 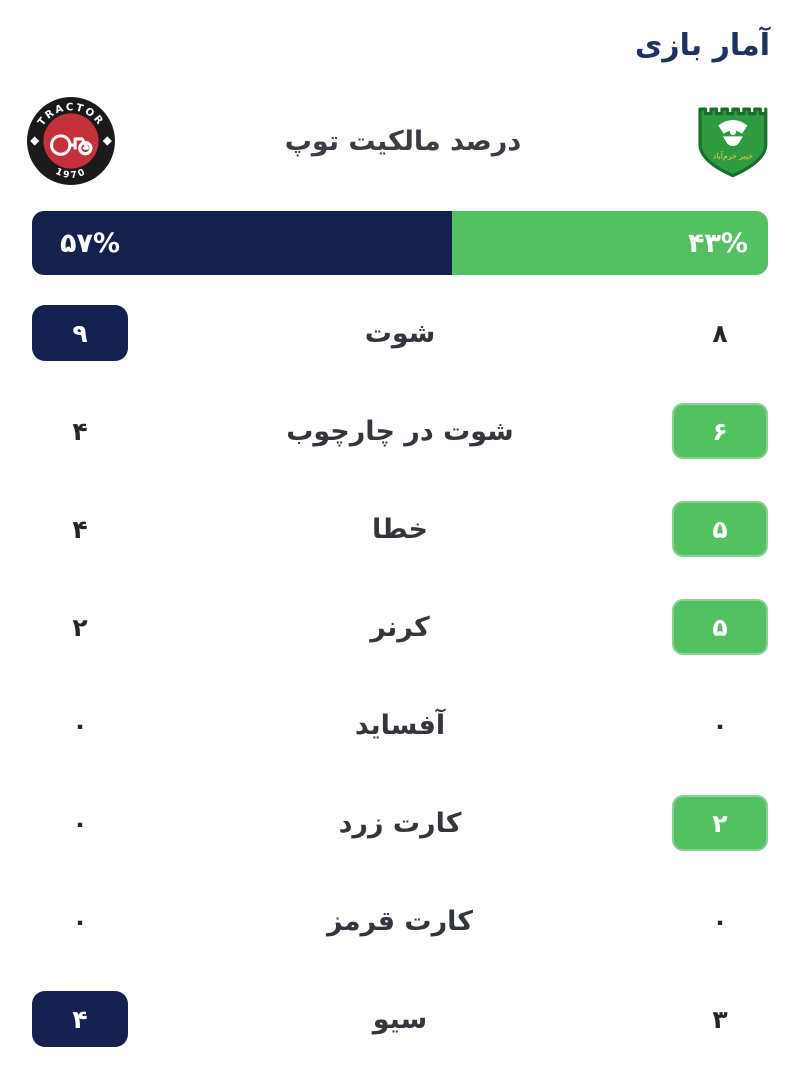 I want to click on stat-row-red-cards: ۰ کارت قرمز ۰, so click(x=400, y=921).